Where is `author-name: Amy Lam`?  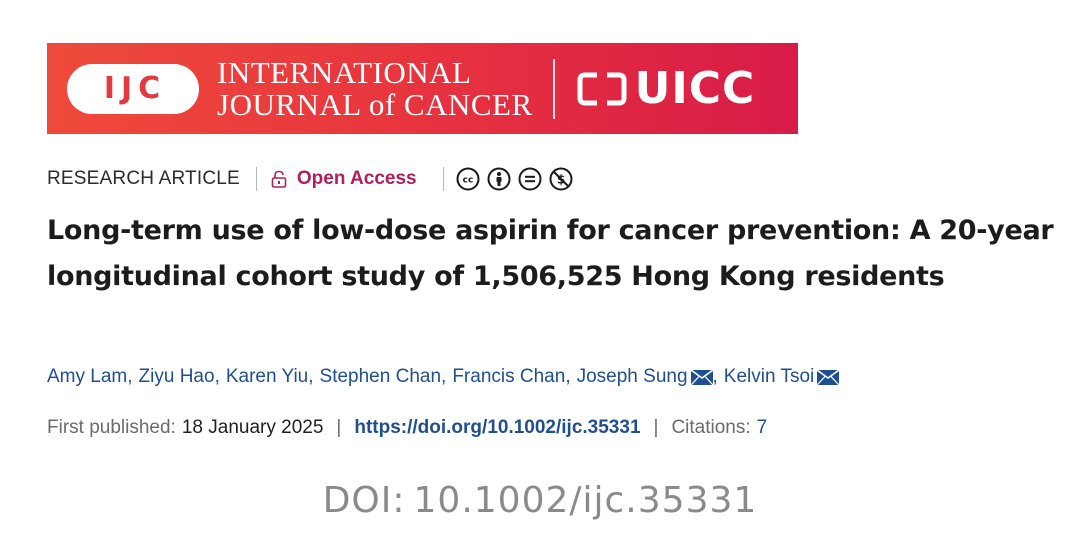 author-name: Amy Lam is located at coordinates (87, 377).